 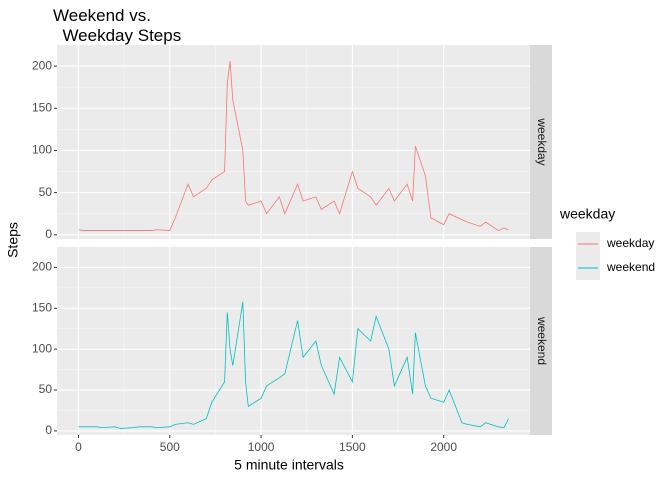 What do you see at coordinates (289, 465) in the screenshot?
I see `x-axis-label: 5 minute intervals` at bounding box center [289, 465].